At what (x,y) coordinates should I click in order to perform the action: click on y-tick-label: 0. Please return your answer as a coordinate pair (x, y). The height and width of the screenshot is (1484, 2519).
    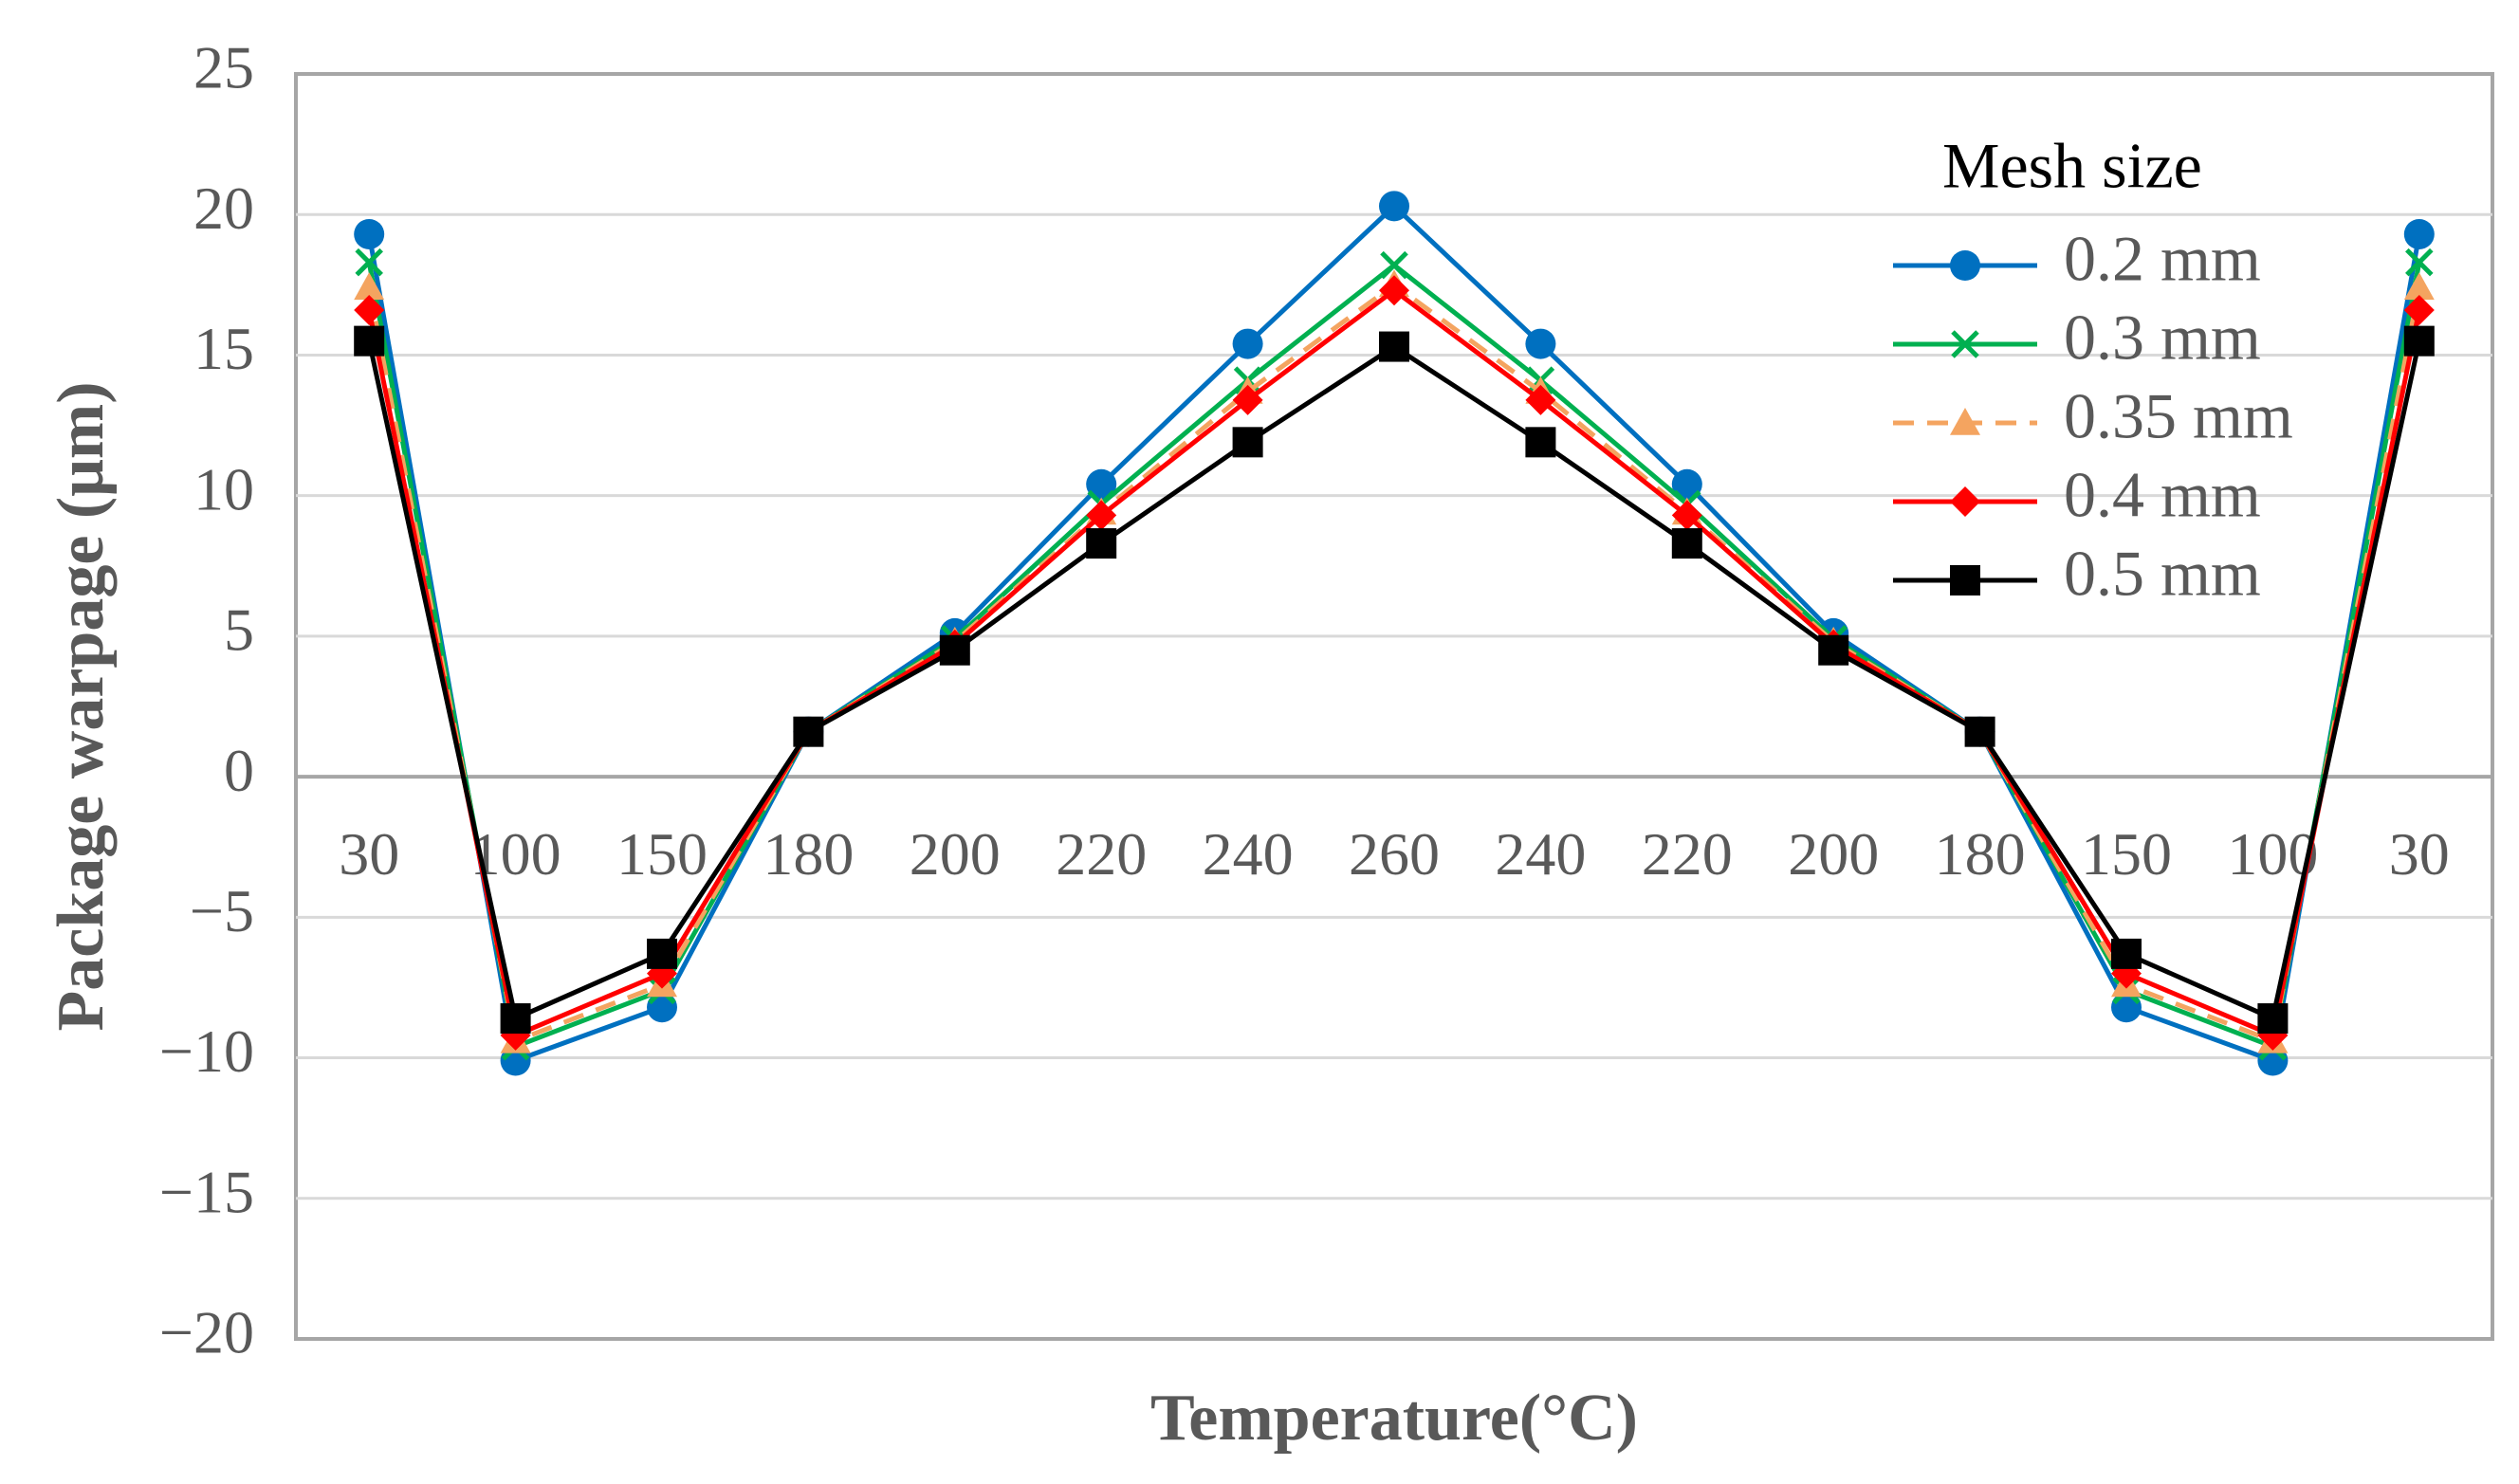
    Looking at the image, I should click on (239, 770).